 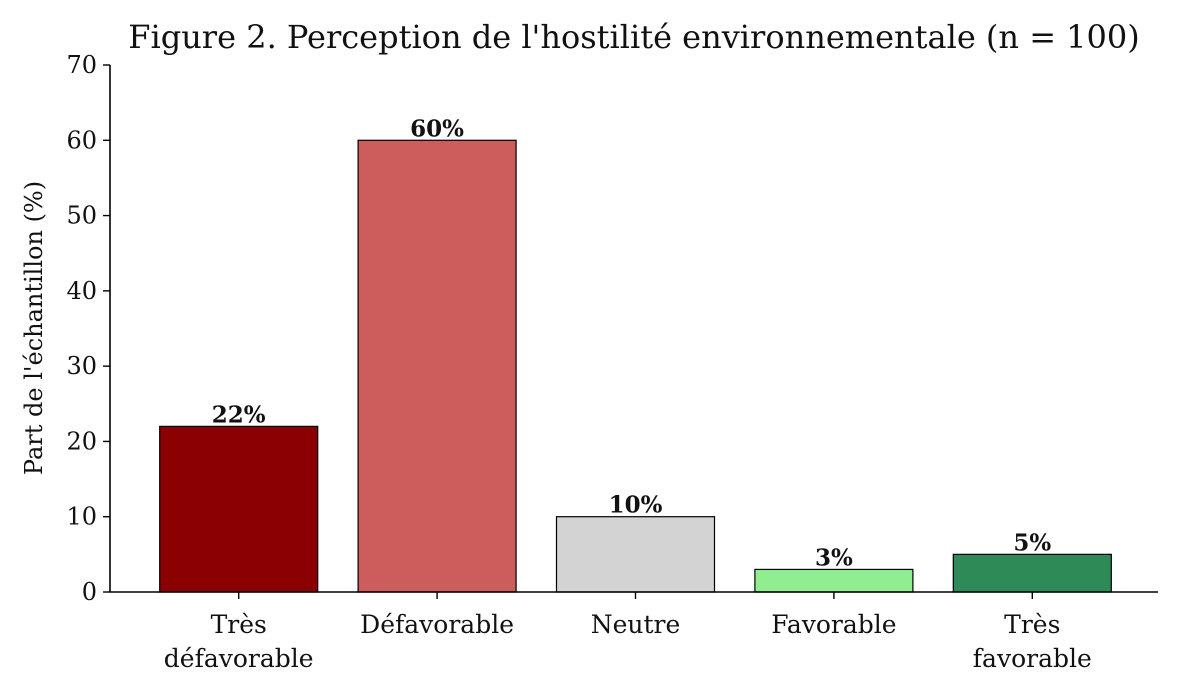 I want to click on y-tick-label: 20, so click(x=81, y=441).